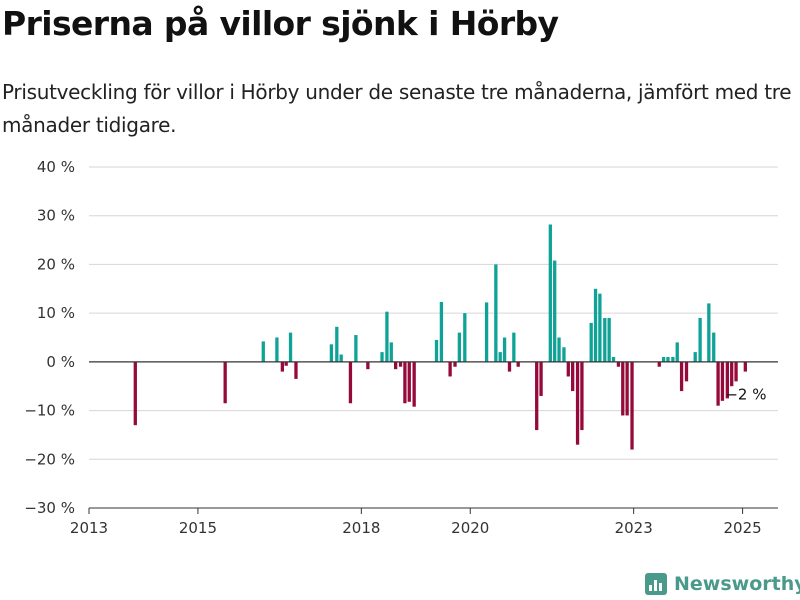 The height and width of the screenshot is (600, 800). I want to click on brand-name: Newsworthy, so click(737, 584).